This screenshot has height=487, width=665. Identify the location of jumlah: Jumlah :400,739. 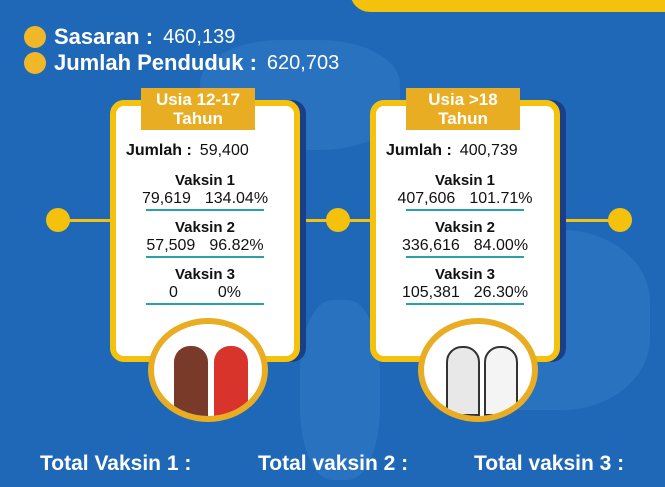
(452, 150).